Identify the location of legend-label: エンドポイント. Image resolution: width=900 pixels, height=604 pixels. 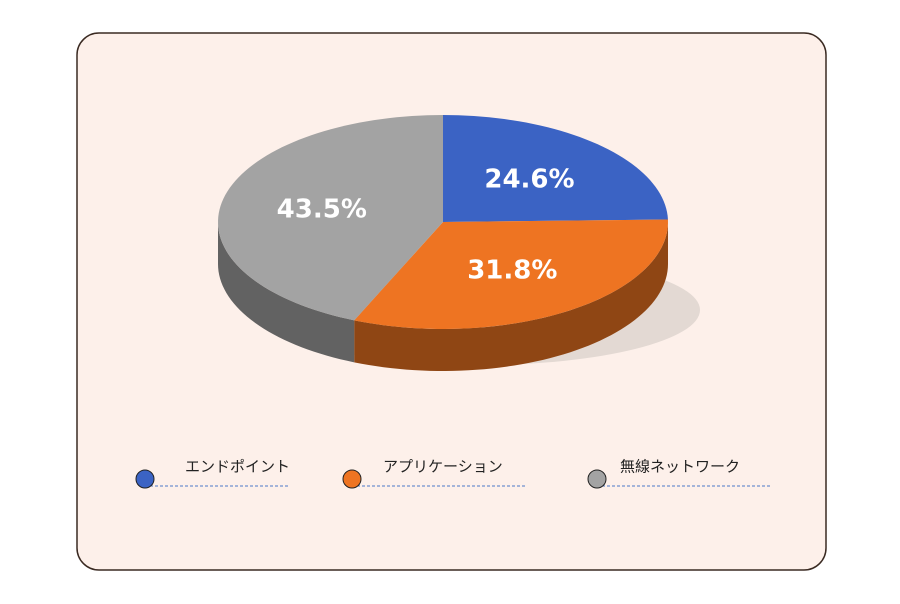
(237, 467).